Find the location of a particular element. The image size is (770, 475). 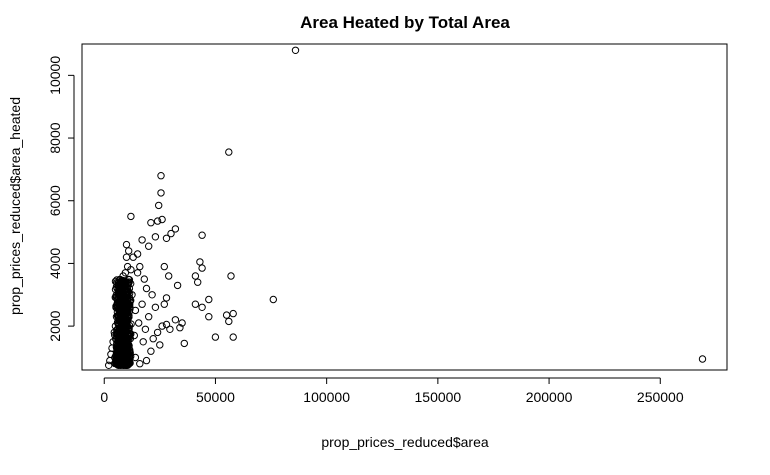

chart-title: Area Heated by Total Area is located at coordinates (405, 22).